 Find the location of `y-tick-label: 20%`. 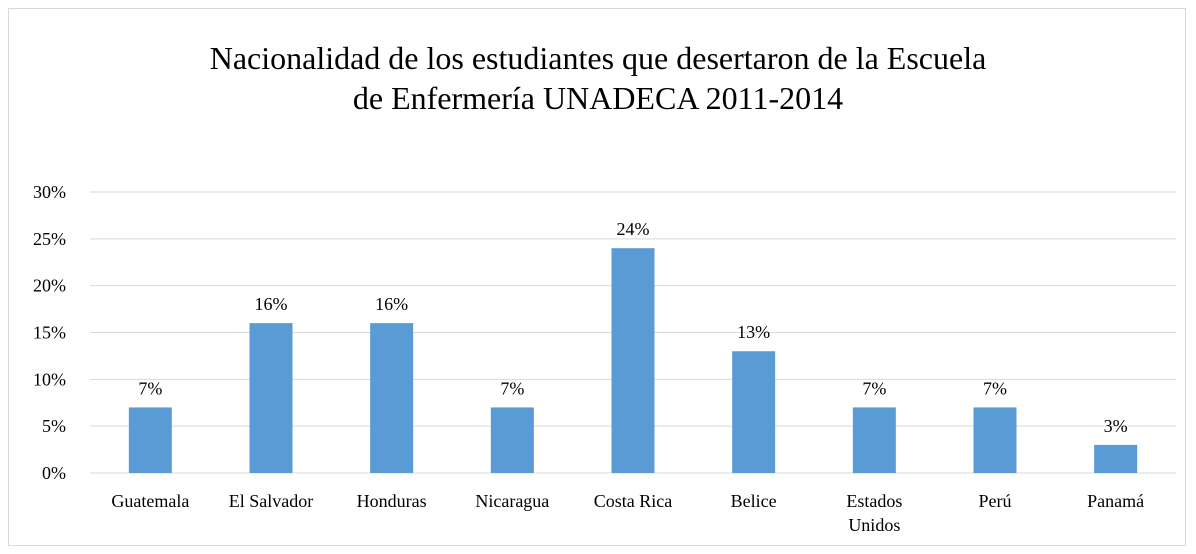

y-tick-label: 20% is located at coordinates (49, 286).